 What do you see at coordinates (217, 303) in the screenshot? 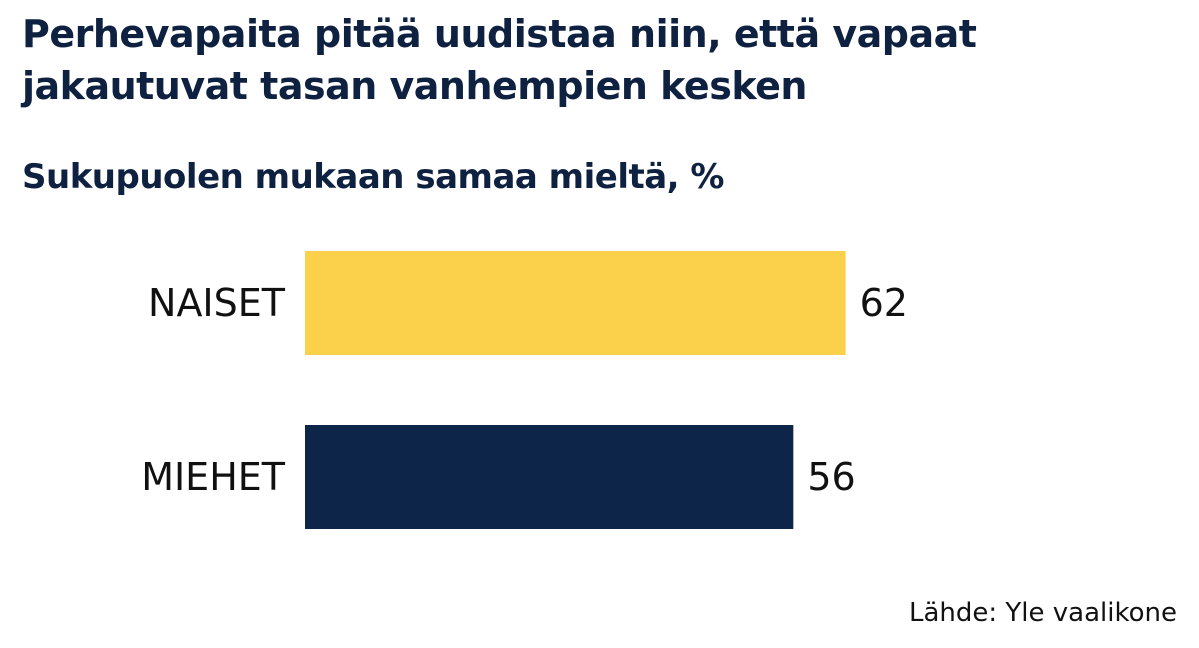
I see `category-label-naiset: NAISET` at bounding box center [217, 303].